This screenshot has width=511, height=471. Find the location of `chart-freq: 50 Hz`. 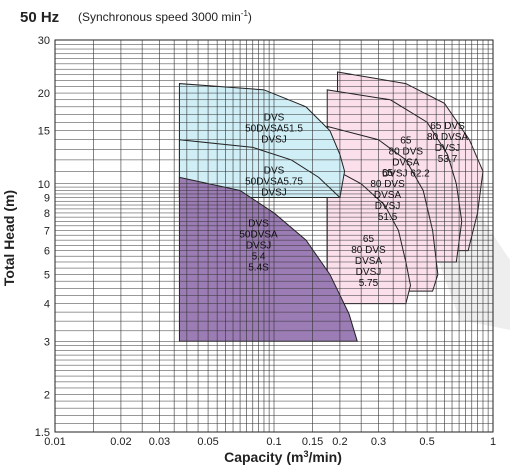

chart-freq: 50 Hz is located at coordinates (39, 17).